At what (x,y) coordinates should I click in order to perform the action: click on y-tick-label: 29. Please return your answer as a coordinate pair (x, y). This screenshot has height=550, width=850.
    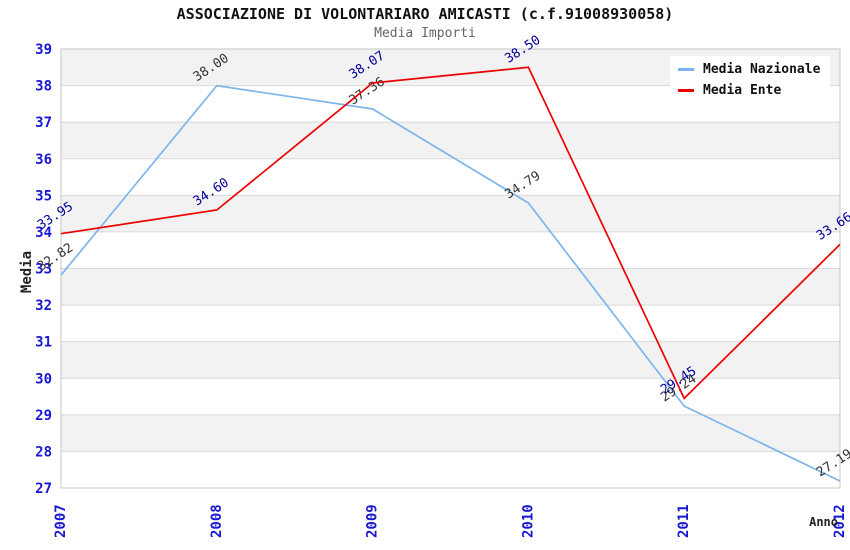
    Looking at the image, I should click on (43, 416).